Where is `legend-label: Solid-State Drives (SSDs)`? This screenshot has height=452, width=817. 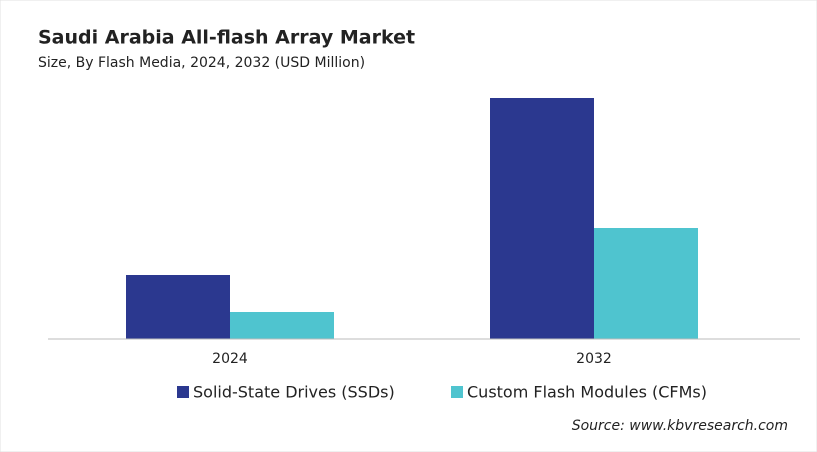 legend-label: Solid-State Drives (SSDs) is located at coordinates (294, 392).